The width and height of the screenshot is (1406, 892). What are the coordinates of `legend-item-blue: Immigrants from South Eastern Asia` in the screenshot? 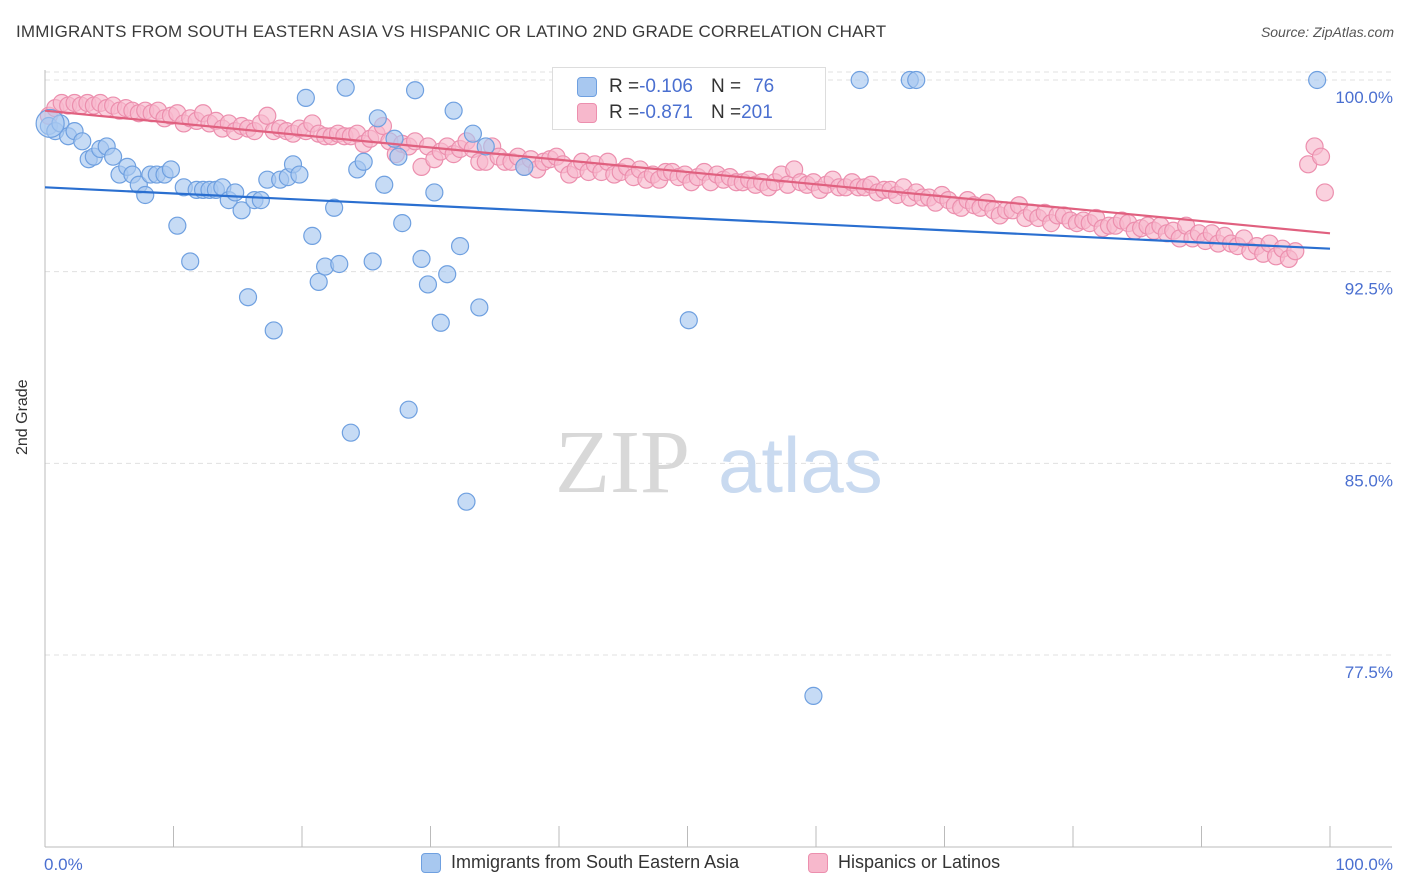 It's located at (580, 862).